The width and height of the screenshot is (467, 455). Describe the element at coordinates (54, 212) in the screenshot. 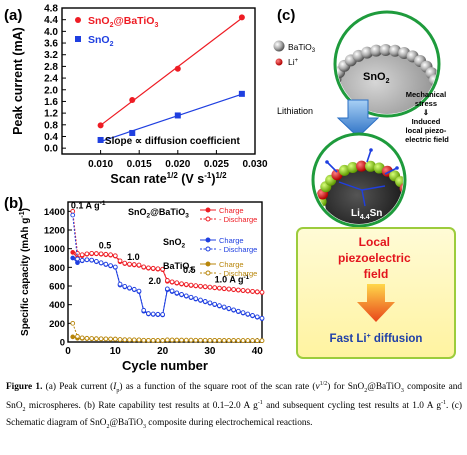

I see `y-tick-label: 1400` at that location.